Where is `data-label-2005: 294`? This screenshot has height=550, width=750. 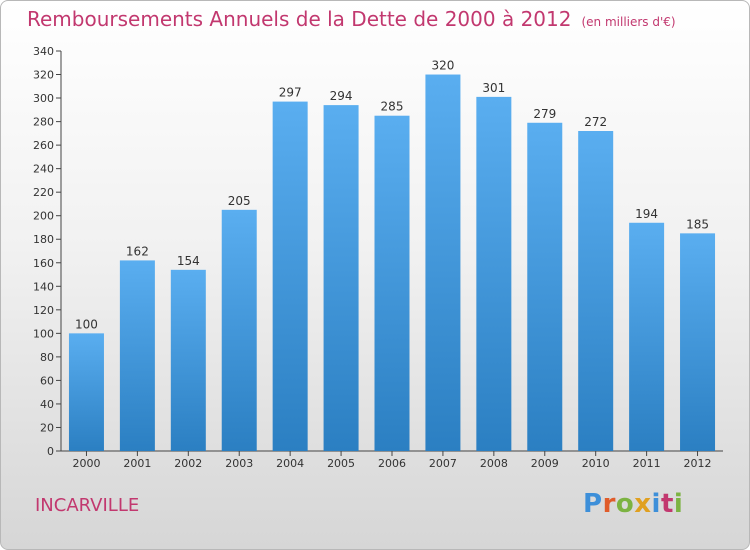 data-label-2005: 294 is located at coordinates (341, 96).